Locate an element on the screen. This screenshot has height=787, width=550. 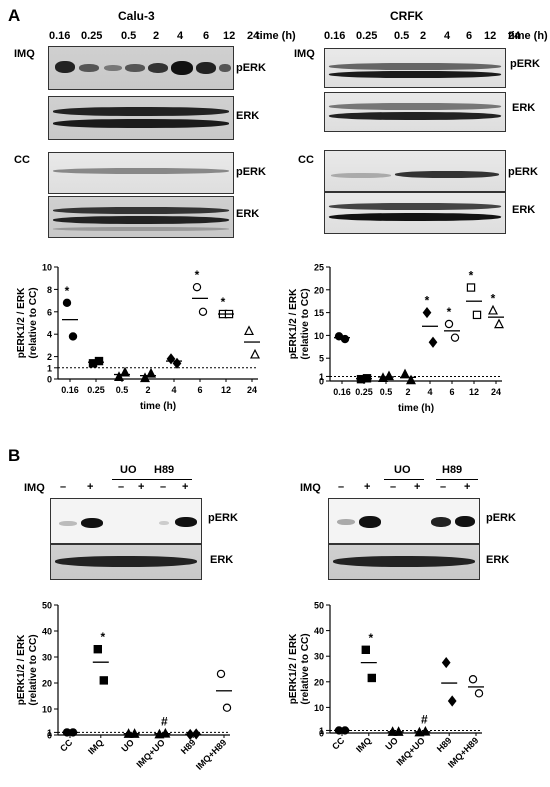
crfk-cc-erk-label: ERK is located at coordinates (524, 210).